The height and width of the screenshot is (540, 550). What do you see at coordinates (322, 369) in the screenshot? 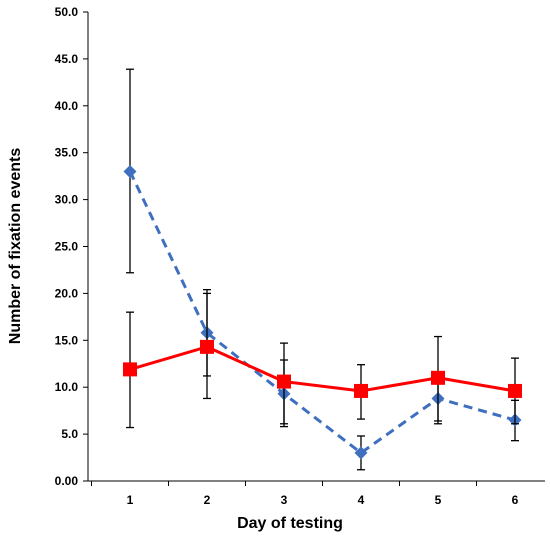
I see `series-line` at bounding box center [322, 369].